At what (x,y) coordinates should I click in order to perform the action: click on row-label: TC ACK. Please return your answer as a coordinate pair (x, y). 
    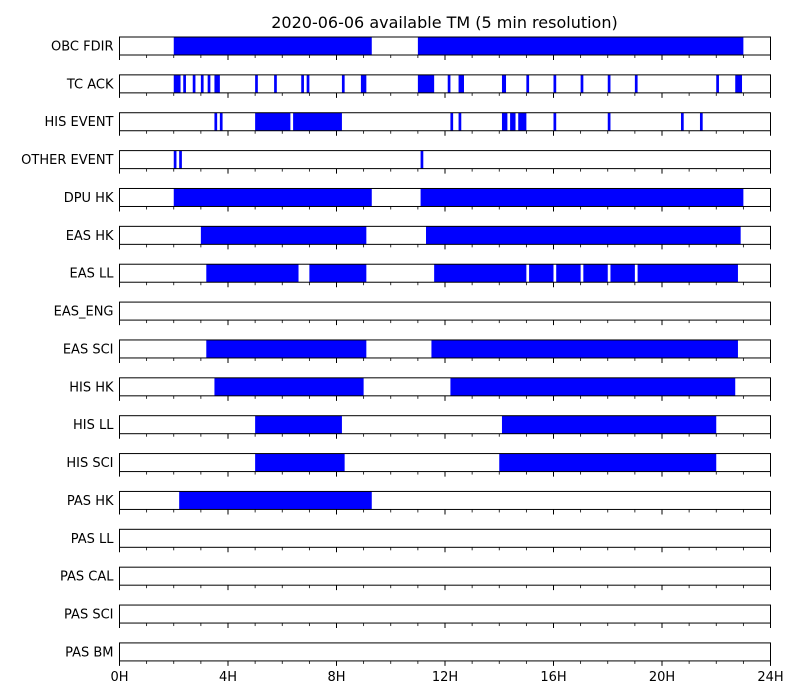
    Looking at the image, I should click on (90, 84).